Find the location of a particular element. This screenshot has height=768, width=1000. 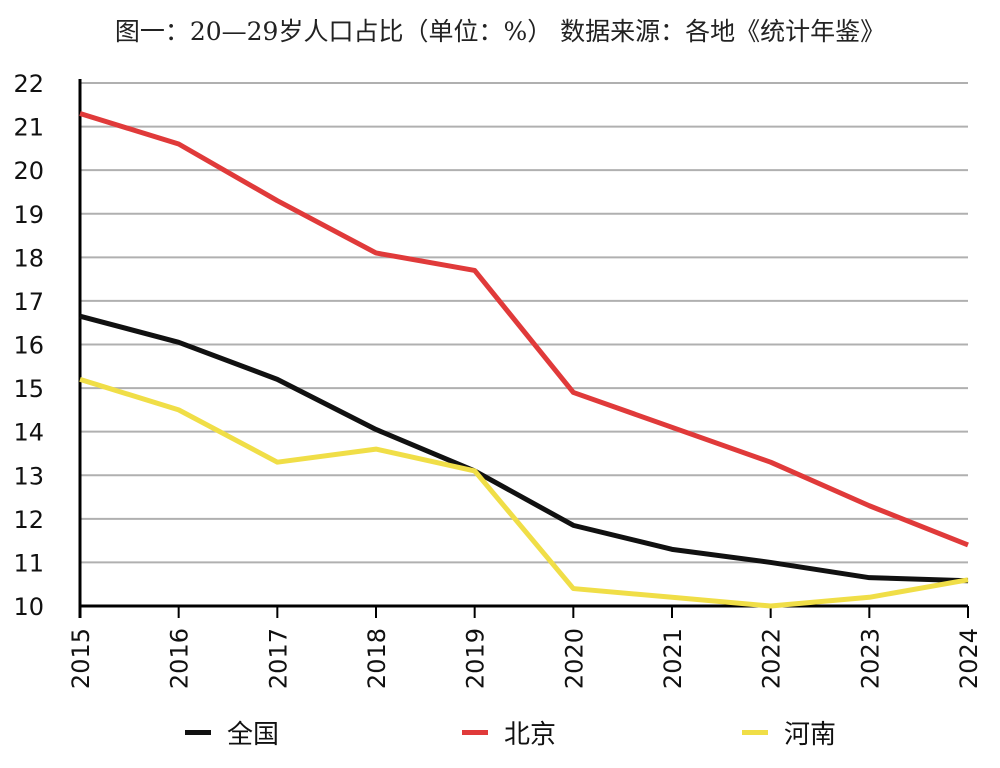

y-tick-label: 16 is located at coordinates (28, 346).